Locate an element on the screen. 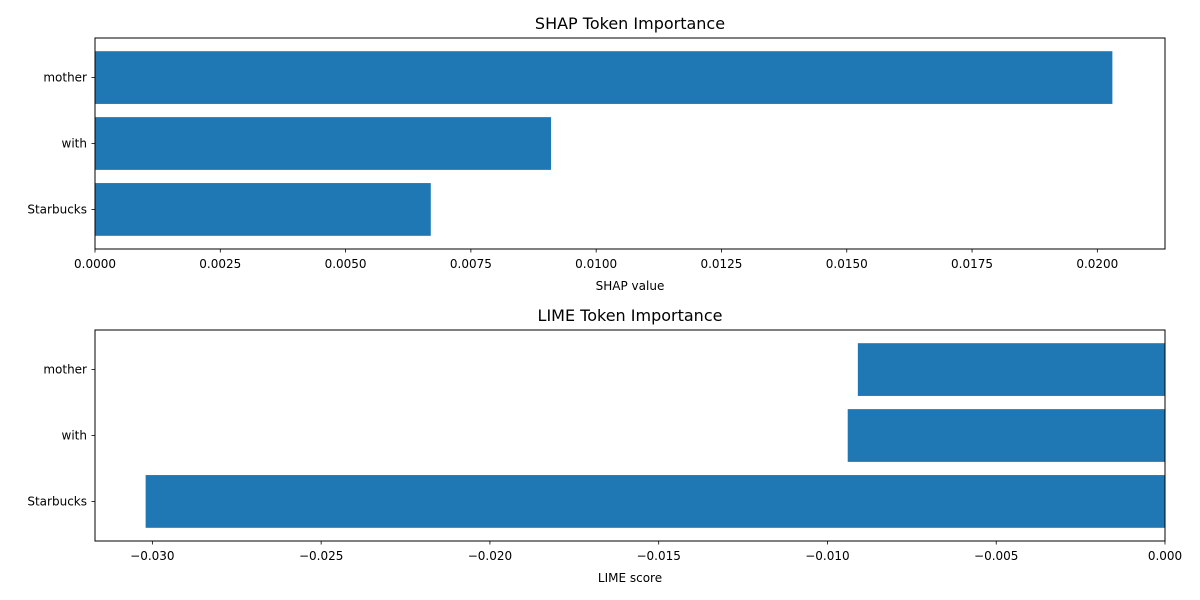 The width and height of the screenshot is (1200, 600). x-tick-label: 0.0200 is located at coordinates (1097, 264).